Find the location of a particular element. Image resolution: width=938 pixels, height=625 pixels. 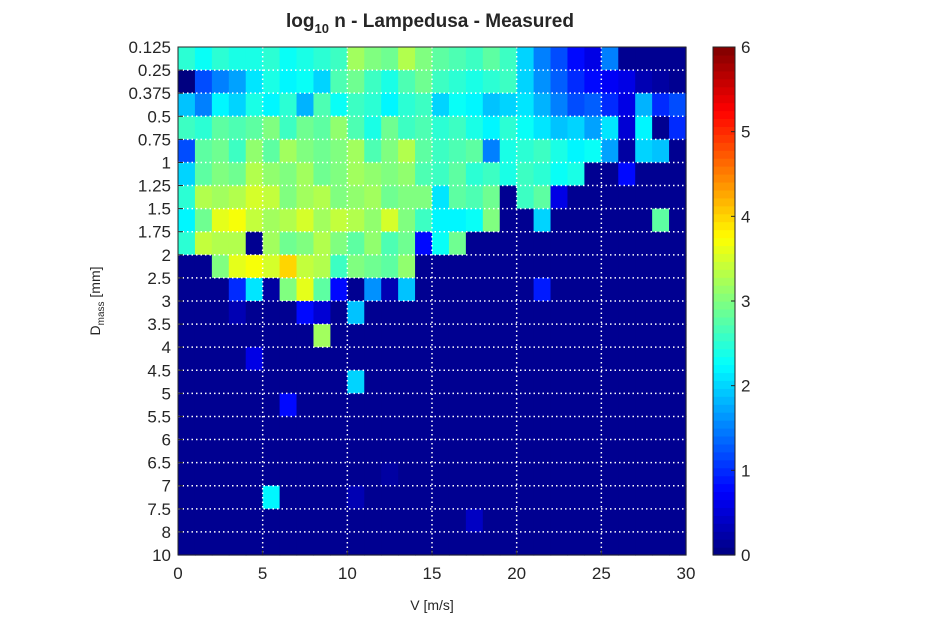

x-tick-label: 20 is located at coordinates (516, 573).